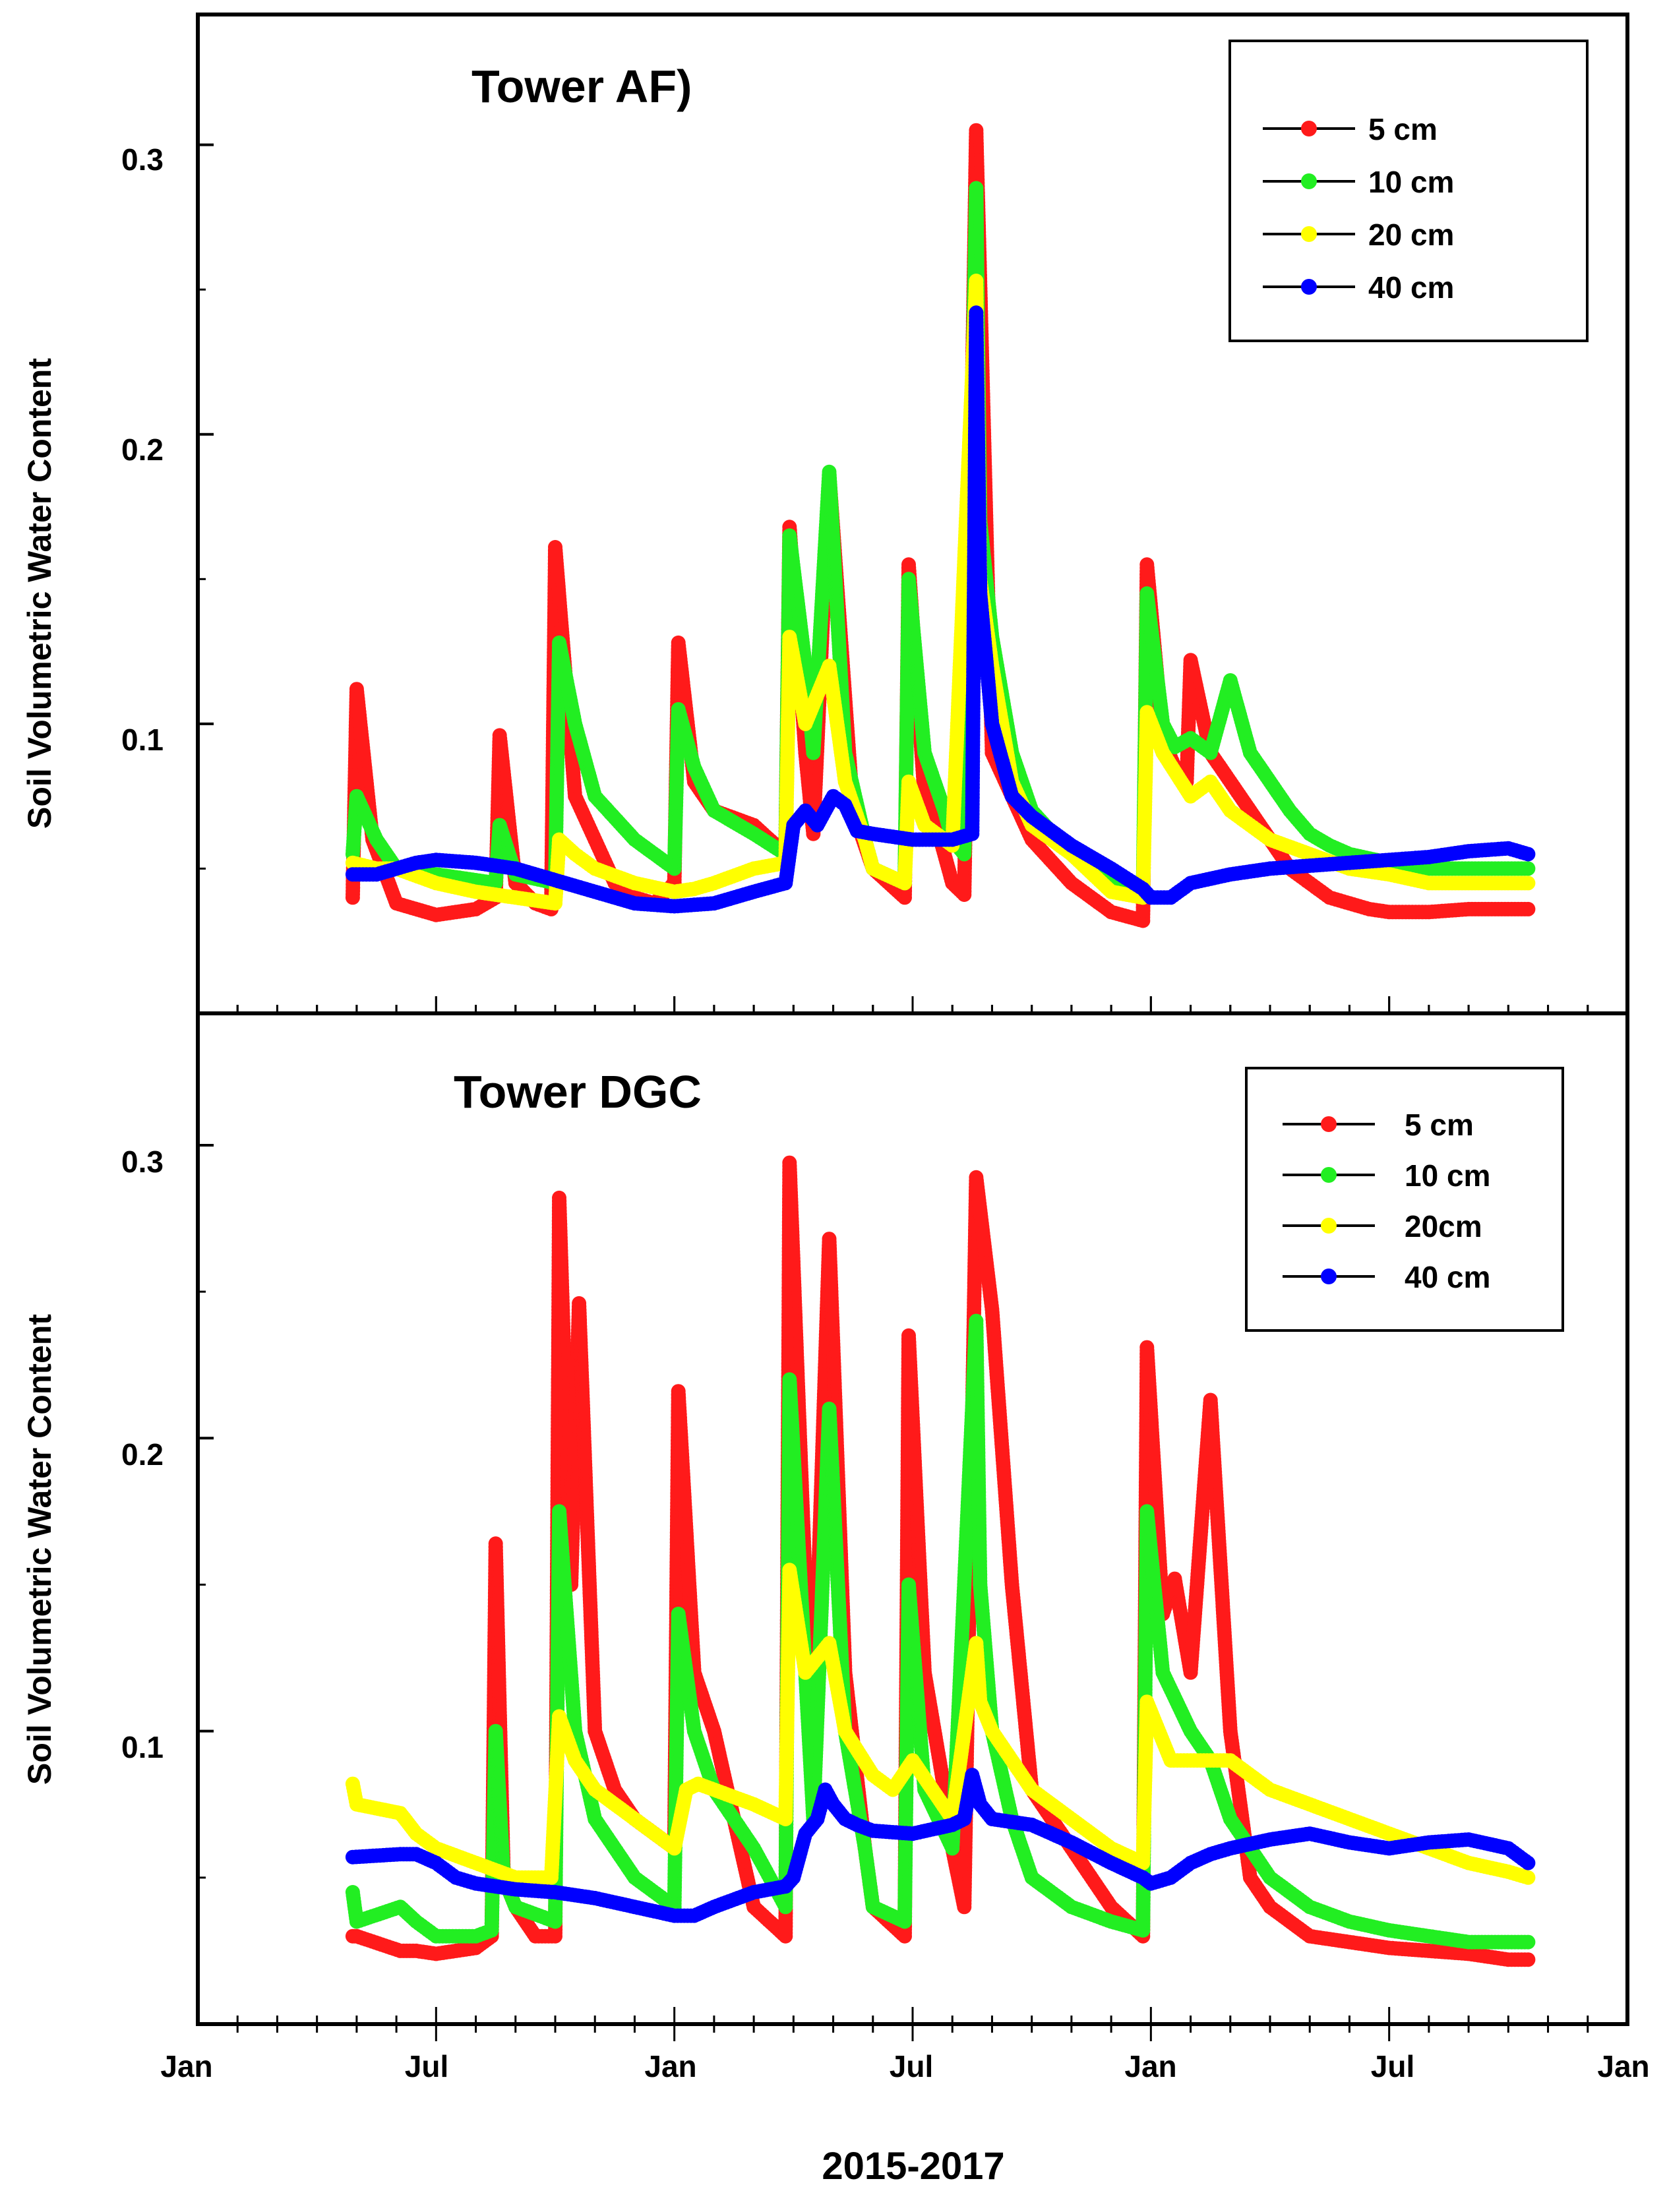  Describe the element at coordinates (142, 740) in the screenshot. I see `y-tick-label: 0.1` at that location.